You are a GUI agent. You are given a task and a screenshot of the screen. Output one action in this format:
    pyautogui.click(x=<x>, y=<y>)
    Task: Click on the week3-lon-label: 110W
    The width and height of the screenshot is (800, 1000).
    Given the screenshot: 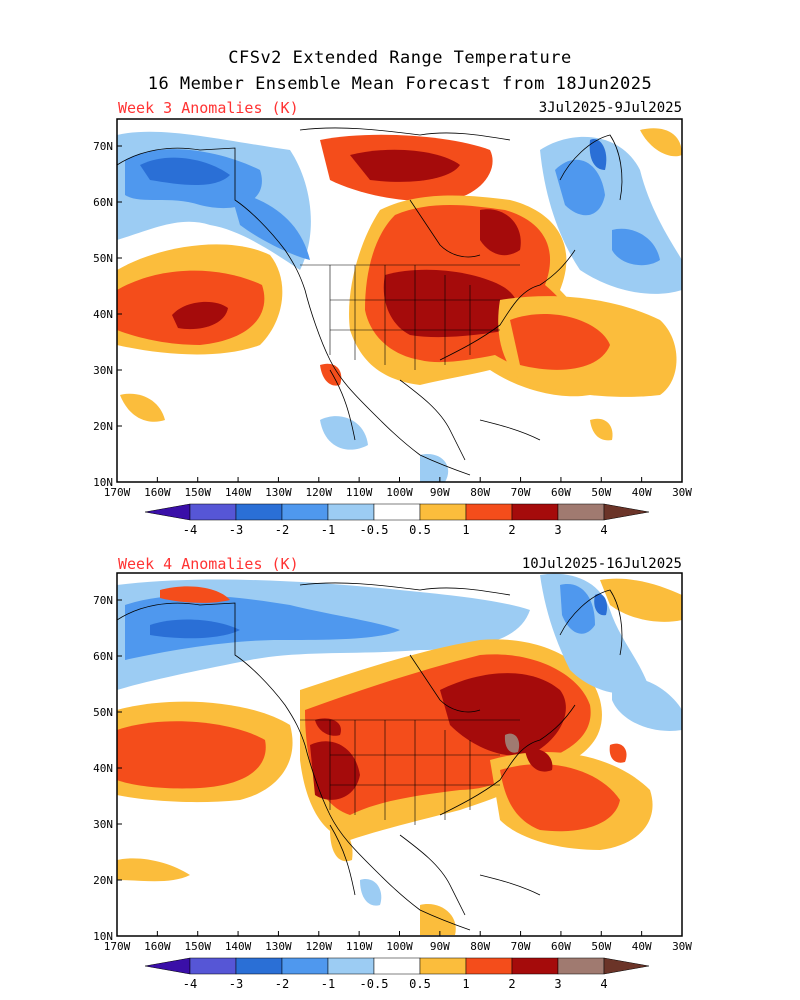 What is the action you would take?
    pyautogui.click(x=359, y=492)
    